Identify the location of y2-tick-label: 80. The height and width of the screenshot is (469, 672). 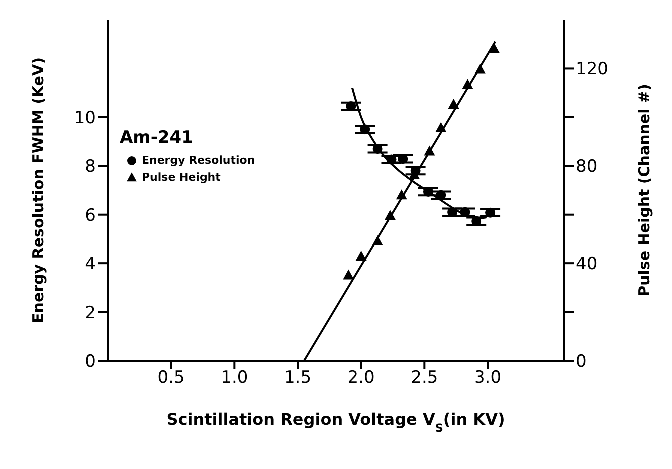
(587, 167).